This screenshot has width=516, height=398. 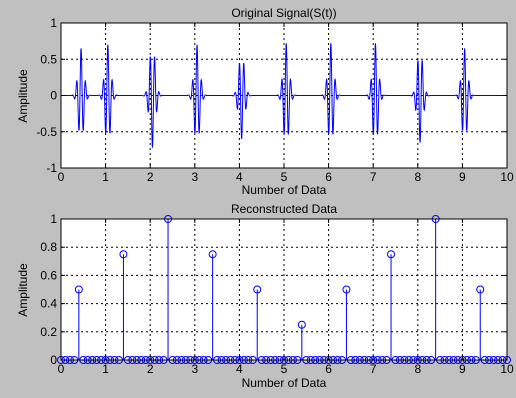 I want to click on y-tick-label: 0.4, so click(x=48, y=304).